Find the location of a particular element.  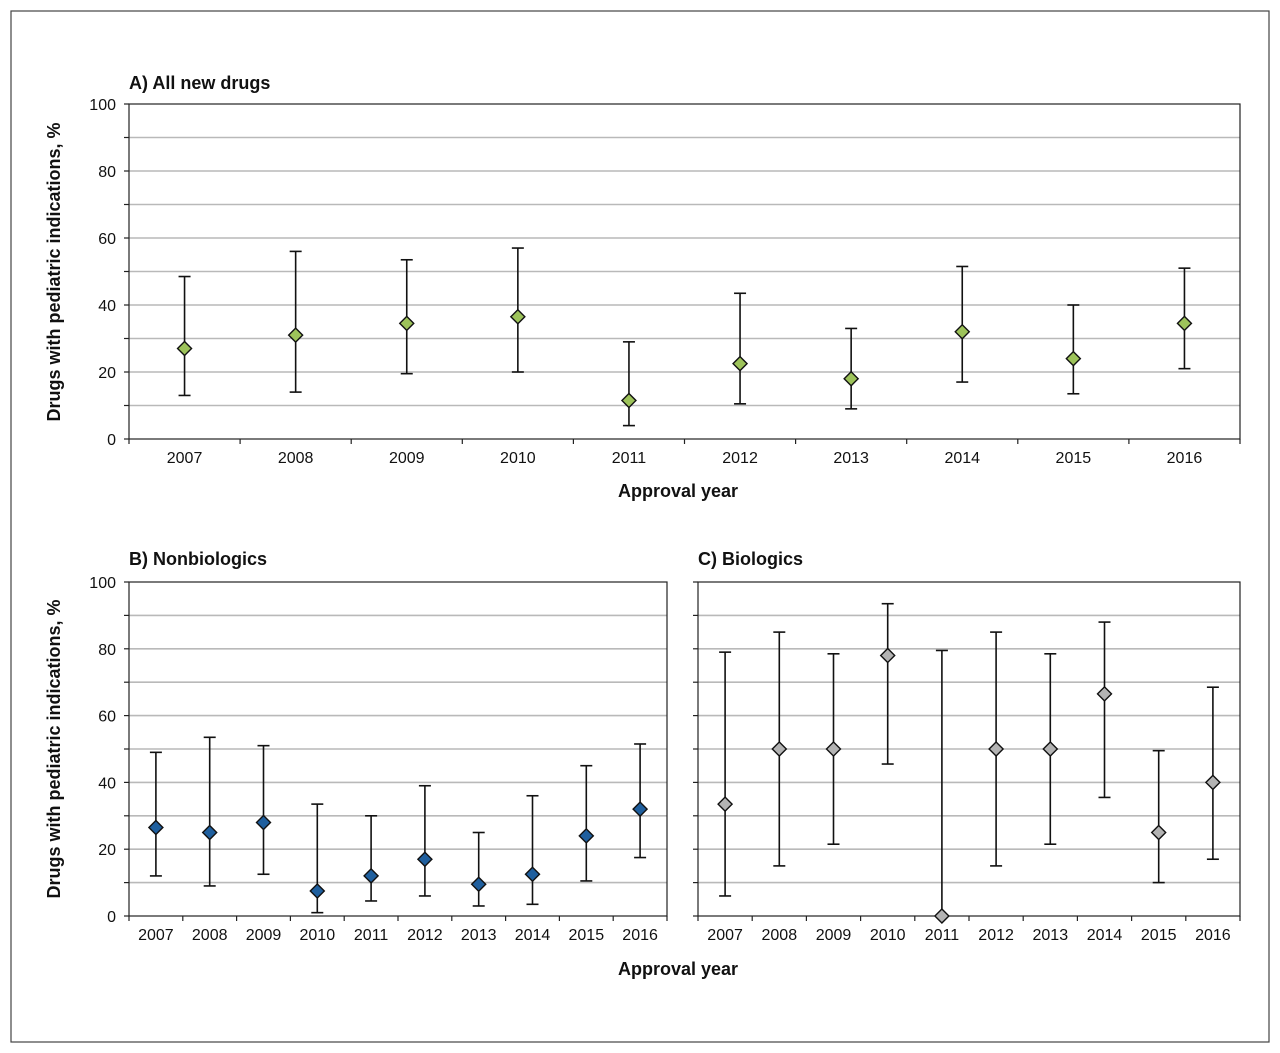

panel-b-title: B) Nonbiologics is located at coordinates (198, 559).